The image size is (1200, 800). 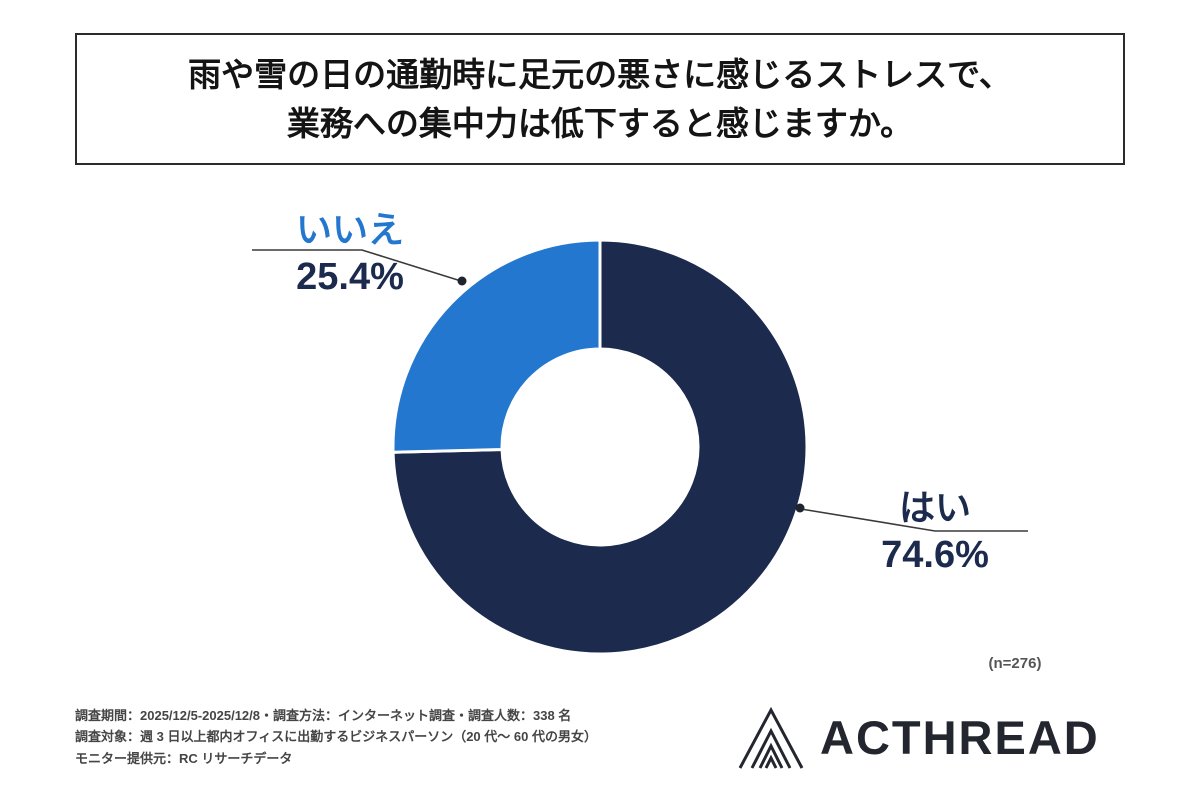 I want to click on answer-label-yes: はい, so click(x=934, y=507).